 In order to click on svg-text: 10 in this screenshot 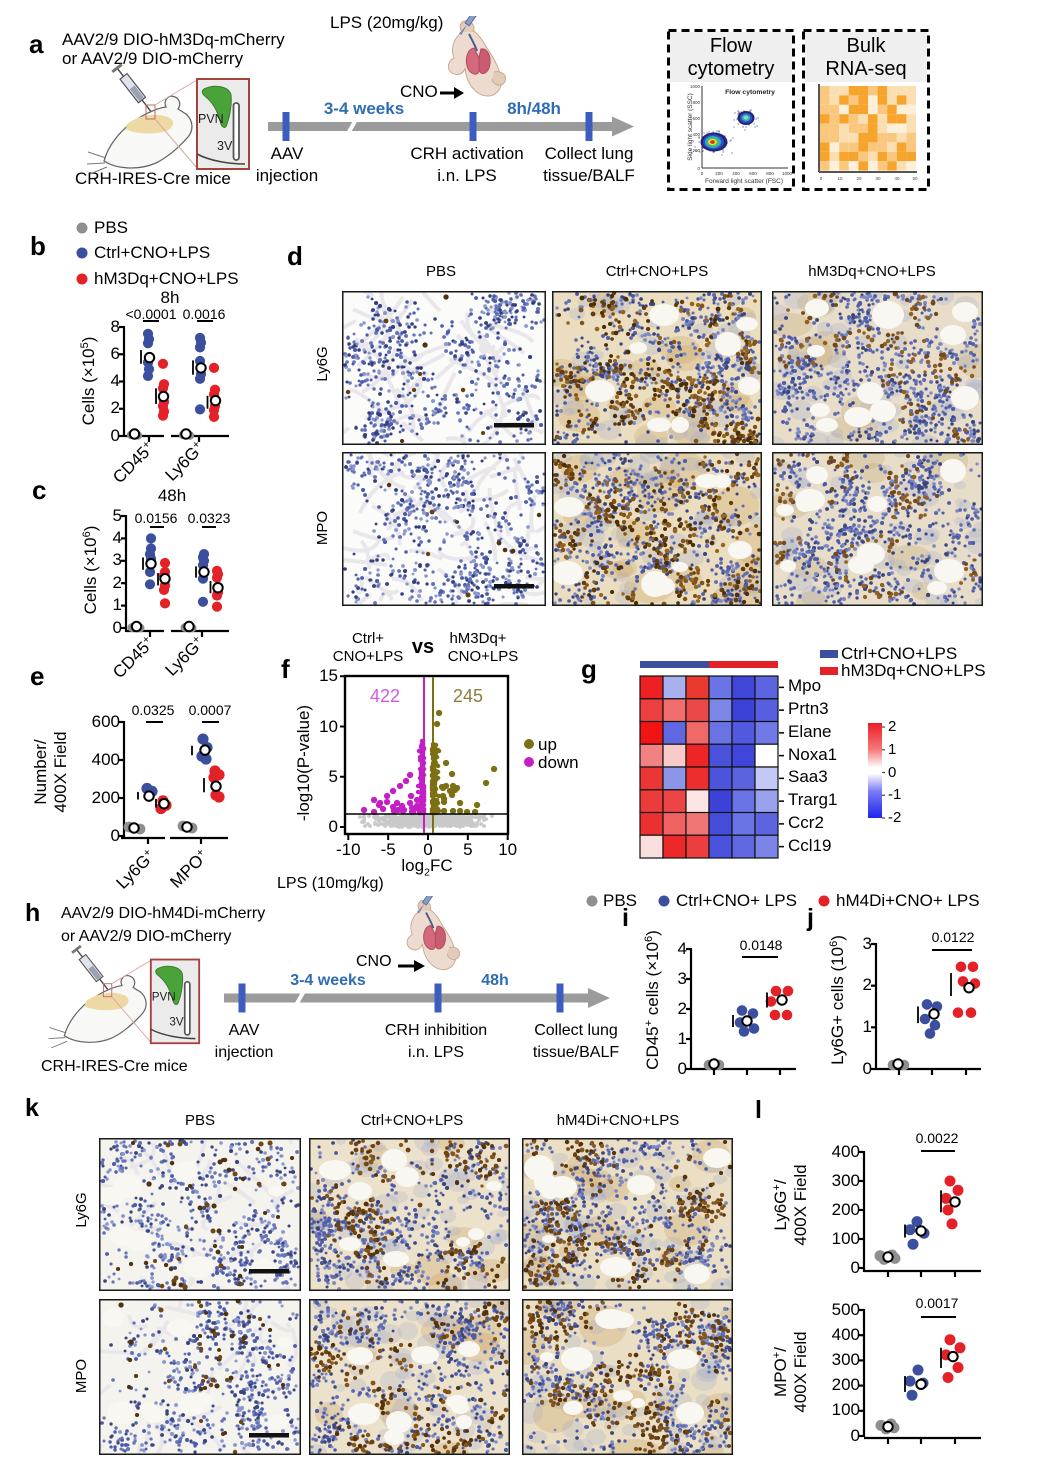, I will do `click(840, 178)`.